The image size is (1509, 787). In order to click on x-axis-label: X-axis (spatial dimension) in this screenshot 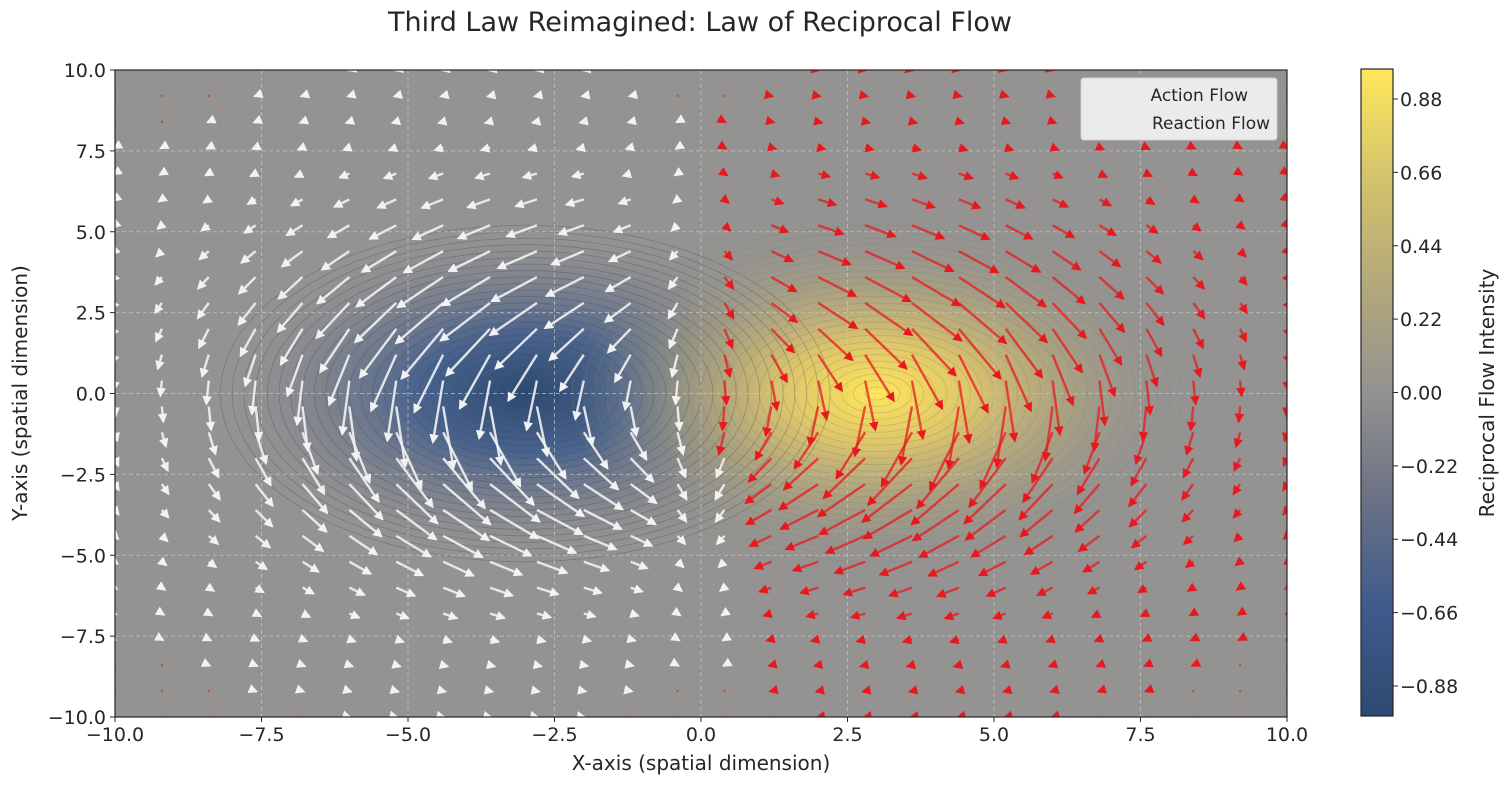, I will do `click(701, 763)`.